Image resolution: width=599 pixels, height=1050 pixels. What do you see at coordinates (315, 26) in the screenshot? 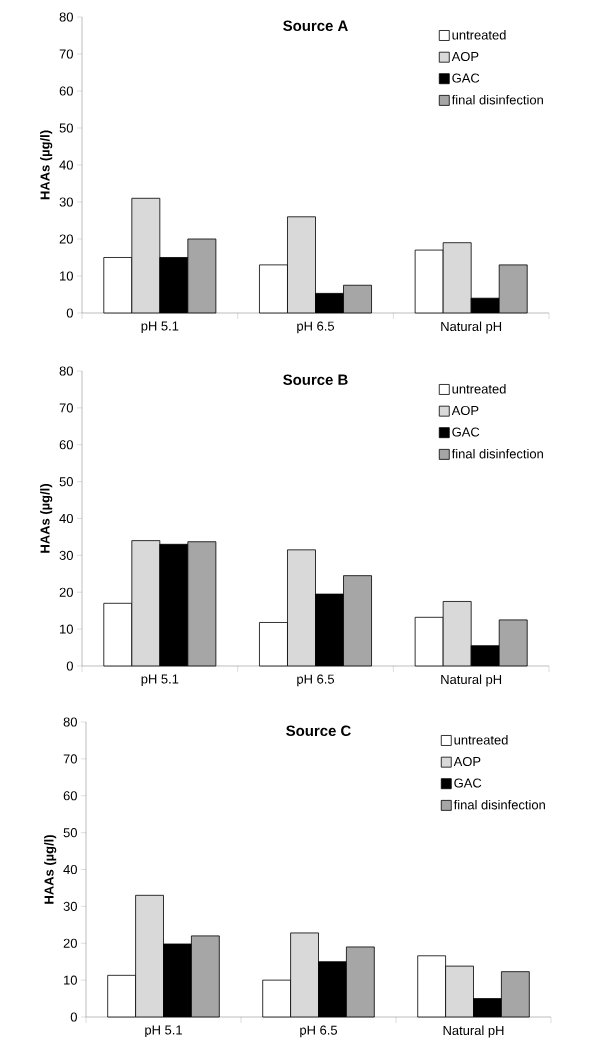
I see `chart-title: Source A` at bounding box center [315, 26].